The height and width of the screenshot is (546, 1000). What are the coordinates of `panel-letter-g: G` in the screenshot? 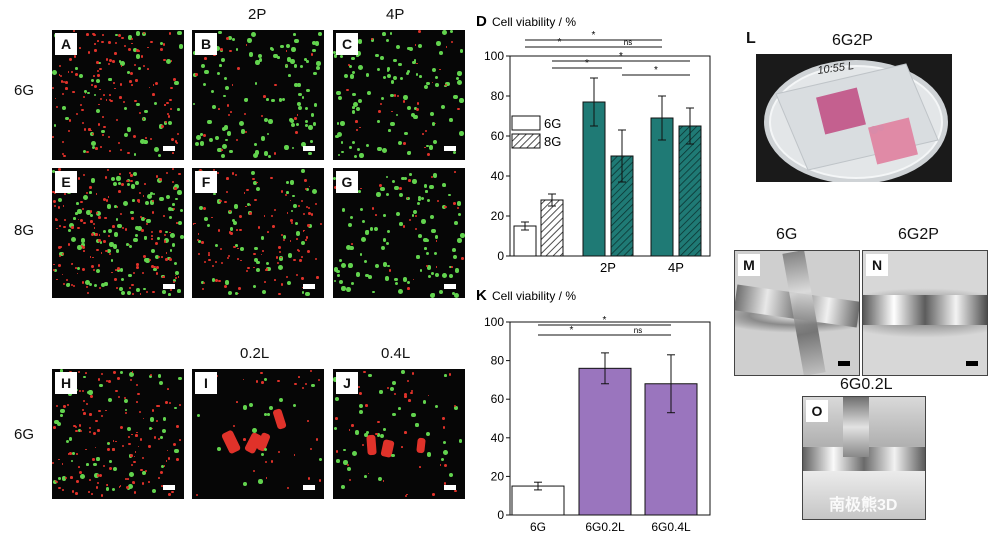 It's located at (347, 182).